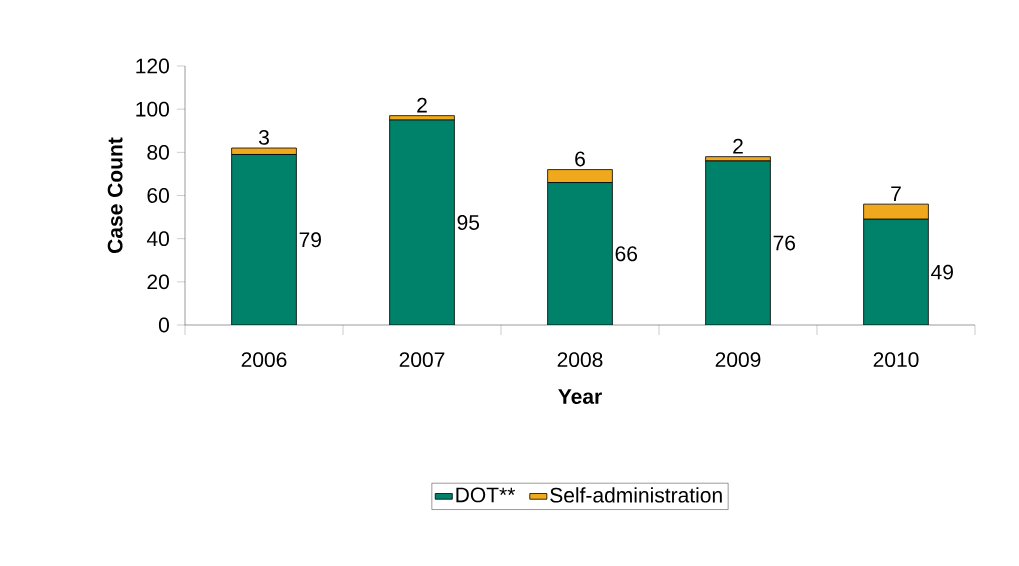  What do you see at coordinates (422, 360) in the screenshot?
I see `x-tick-label: 2007` at bounding box center [422, 360].